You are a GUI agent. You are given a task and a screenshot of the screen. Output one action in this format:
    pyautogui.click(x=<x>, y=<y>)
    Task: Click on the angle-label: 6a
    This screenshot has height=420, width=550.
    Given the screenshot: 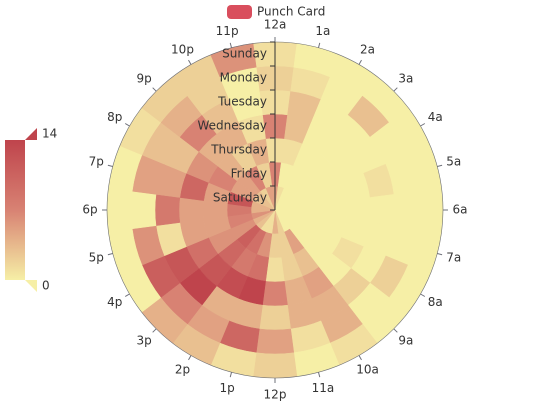 What is the action you would take?
    pyautogui.click(x=460, y=210)
    